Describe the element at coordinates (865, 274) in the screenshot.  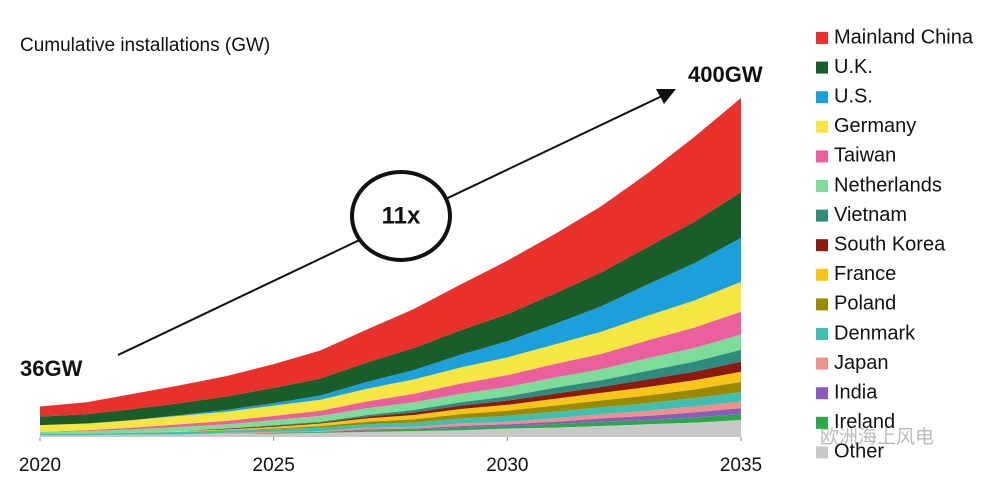
I see `legend-label: France` at that location.